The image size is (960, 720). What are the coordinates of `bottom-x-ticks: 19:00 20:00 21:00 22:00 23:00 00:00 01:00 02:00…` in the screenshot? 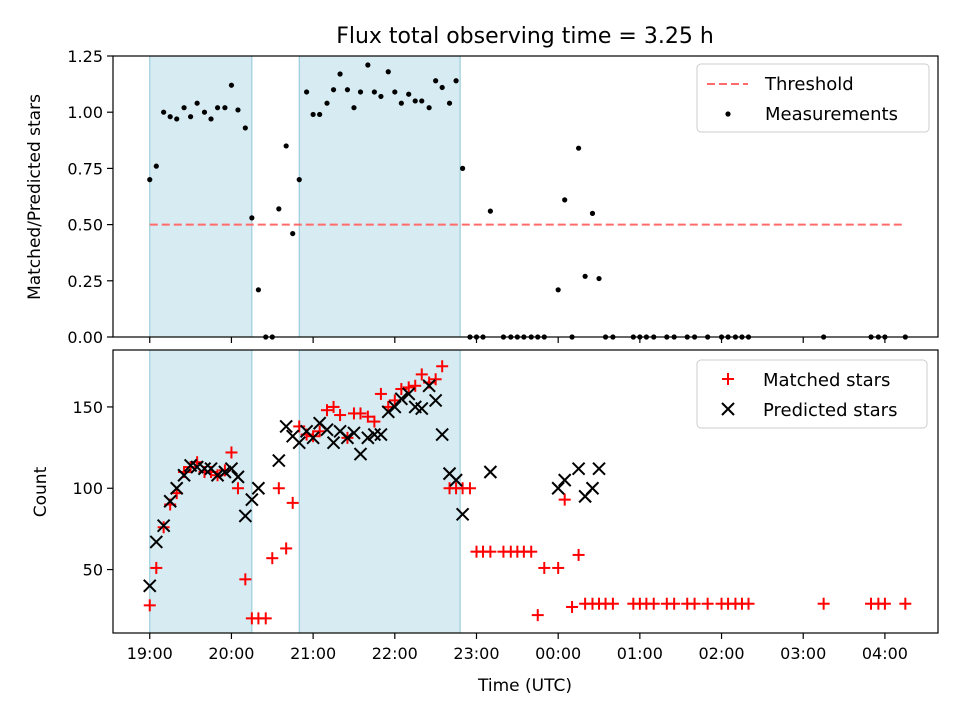 It's located at (517, 648).